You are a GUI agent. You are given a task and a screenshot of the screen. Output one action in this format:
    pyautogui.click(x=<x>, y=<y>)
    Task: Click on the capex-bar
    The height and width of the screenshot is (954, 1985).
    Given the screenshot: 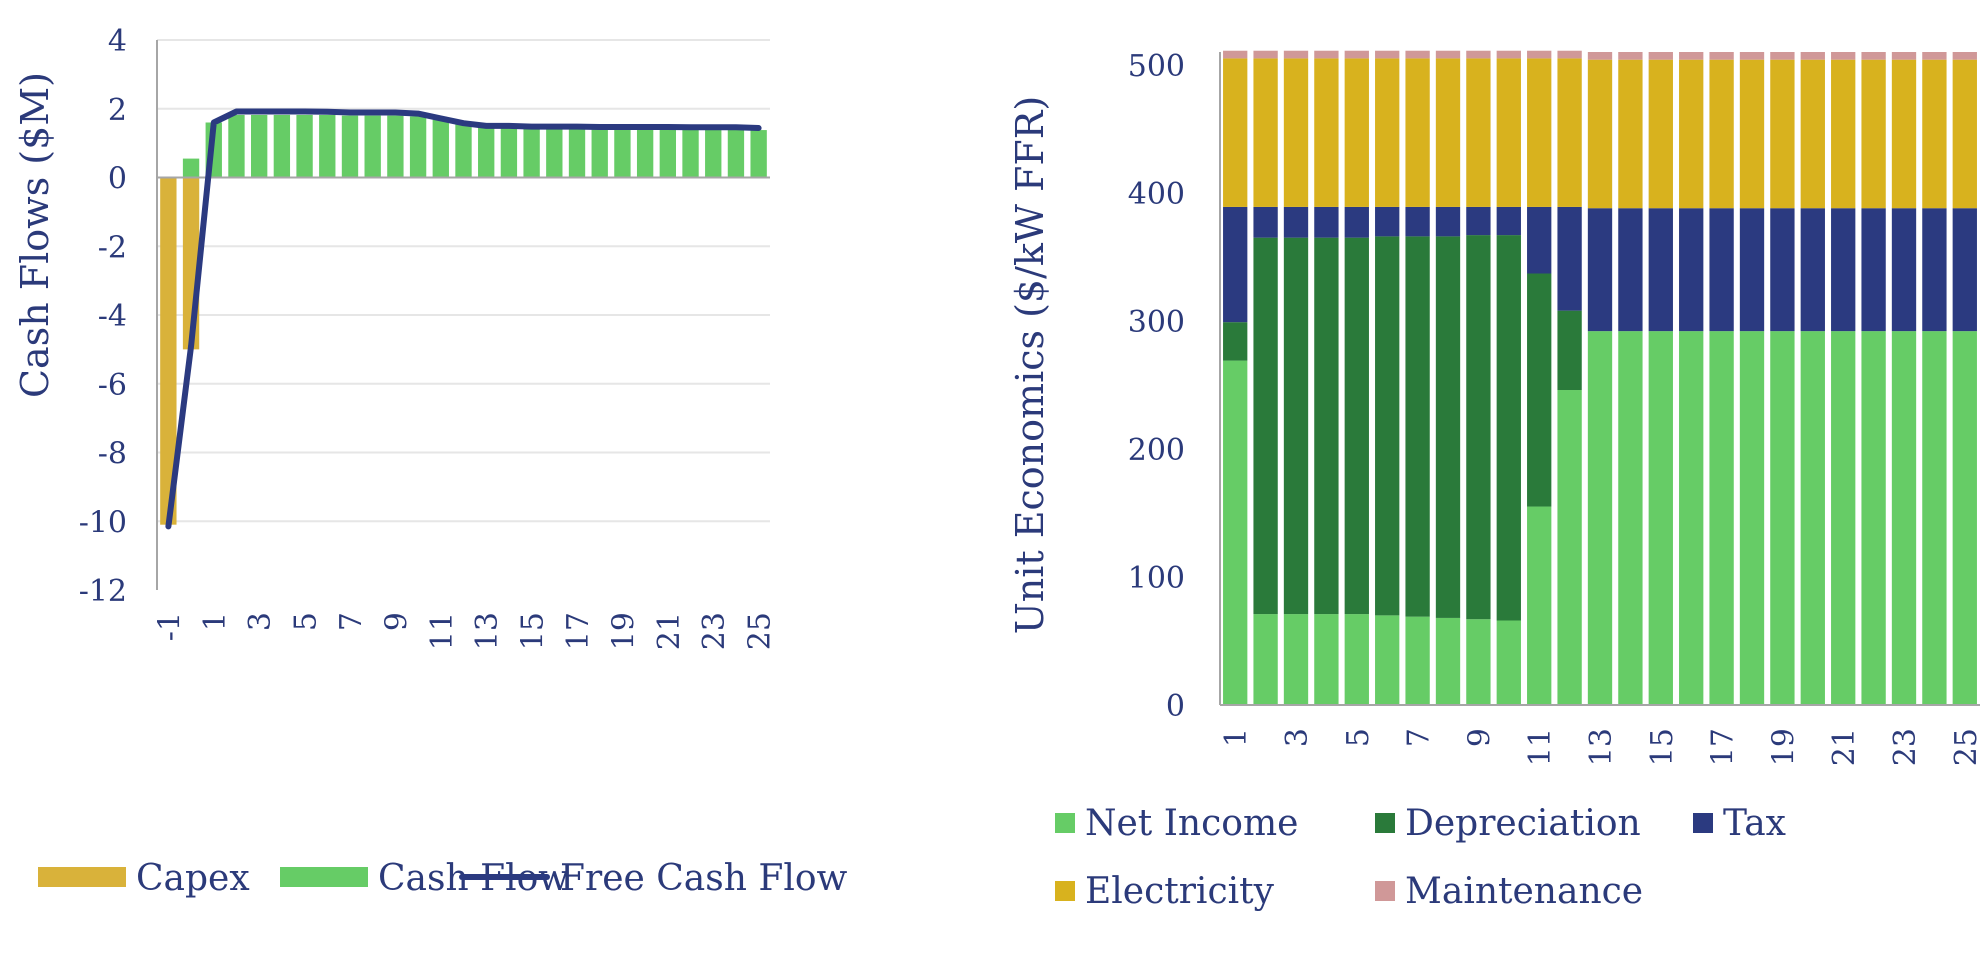 What is the action you would take?
    pyautogui.click(x=168, y=351)
    